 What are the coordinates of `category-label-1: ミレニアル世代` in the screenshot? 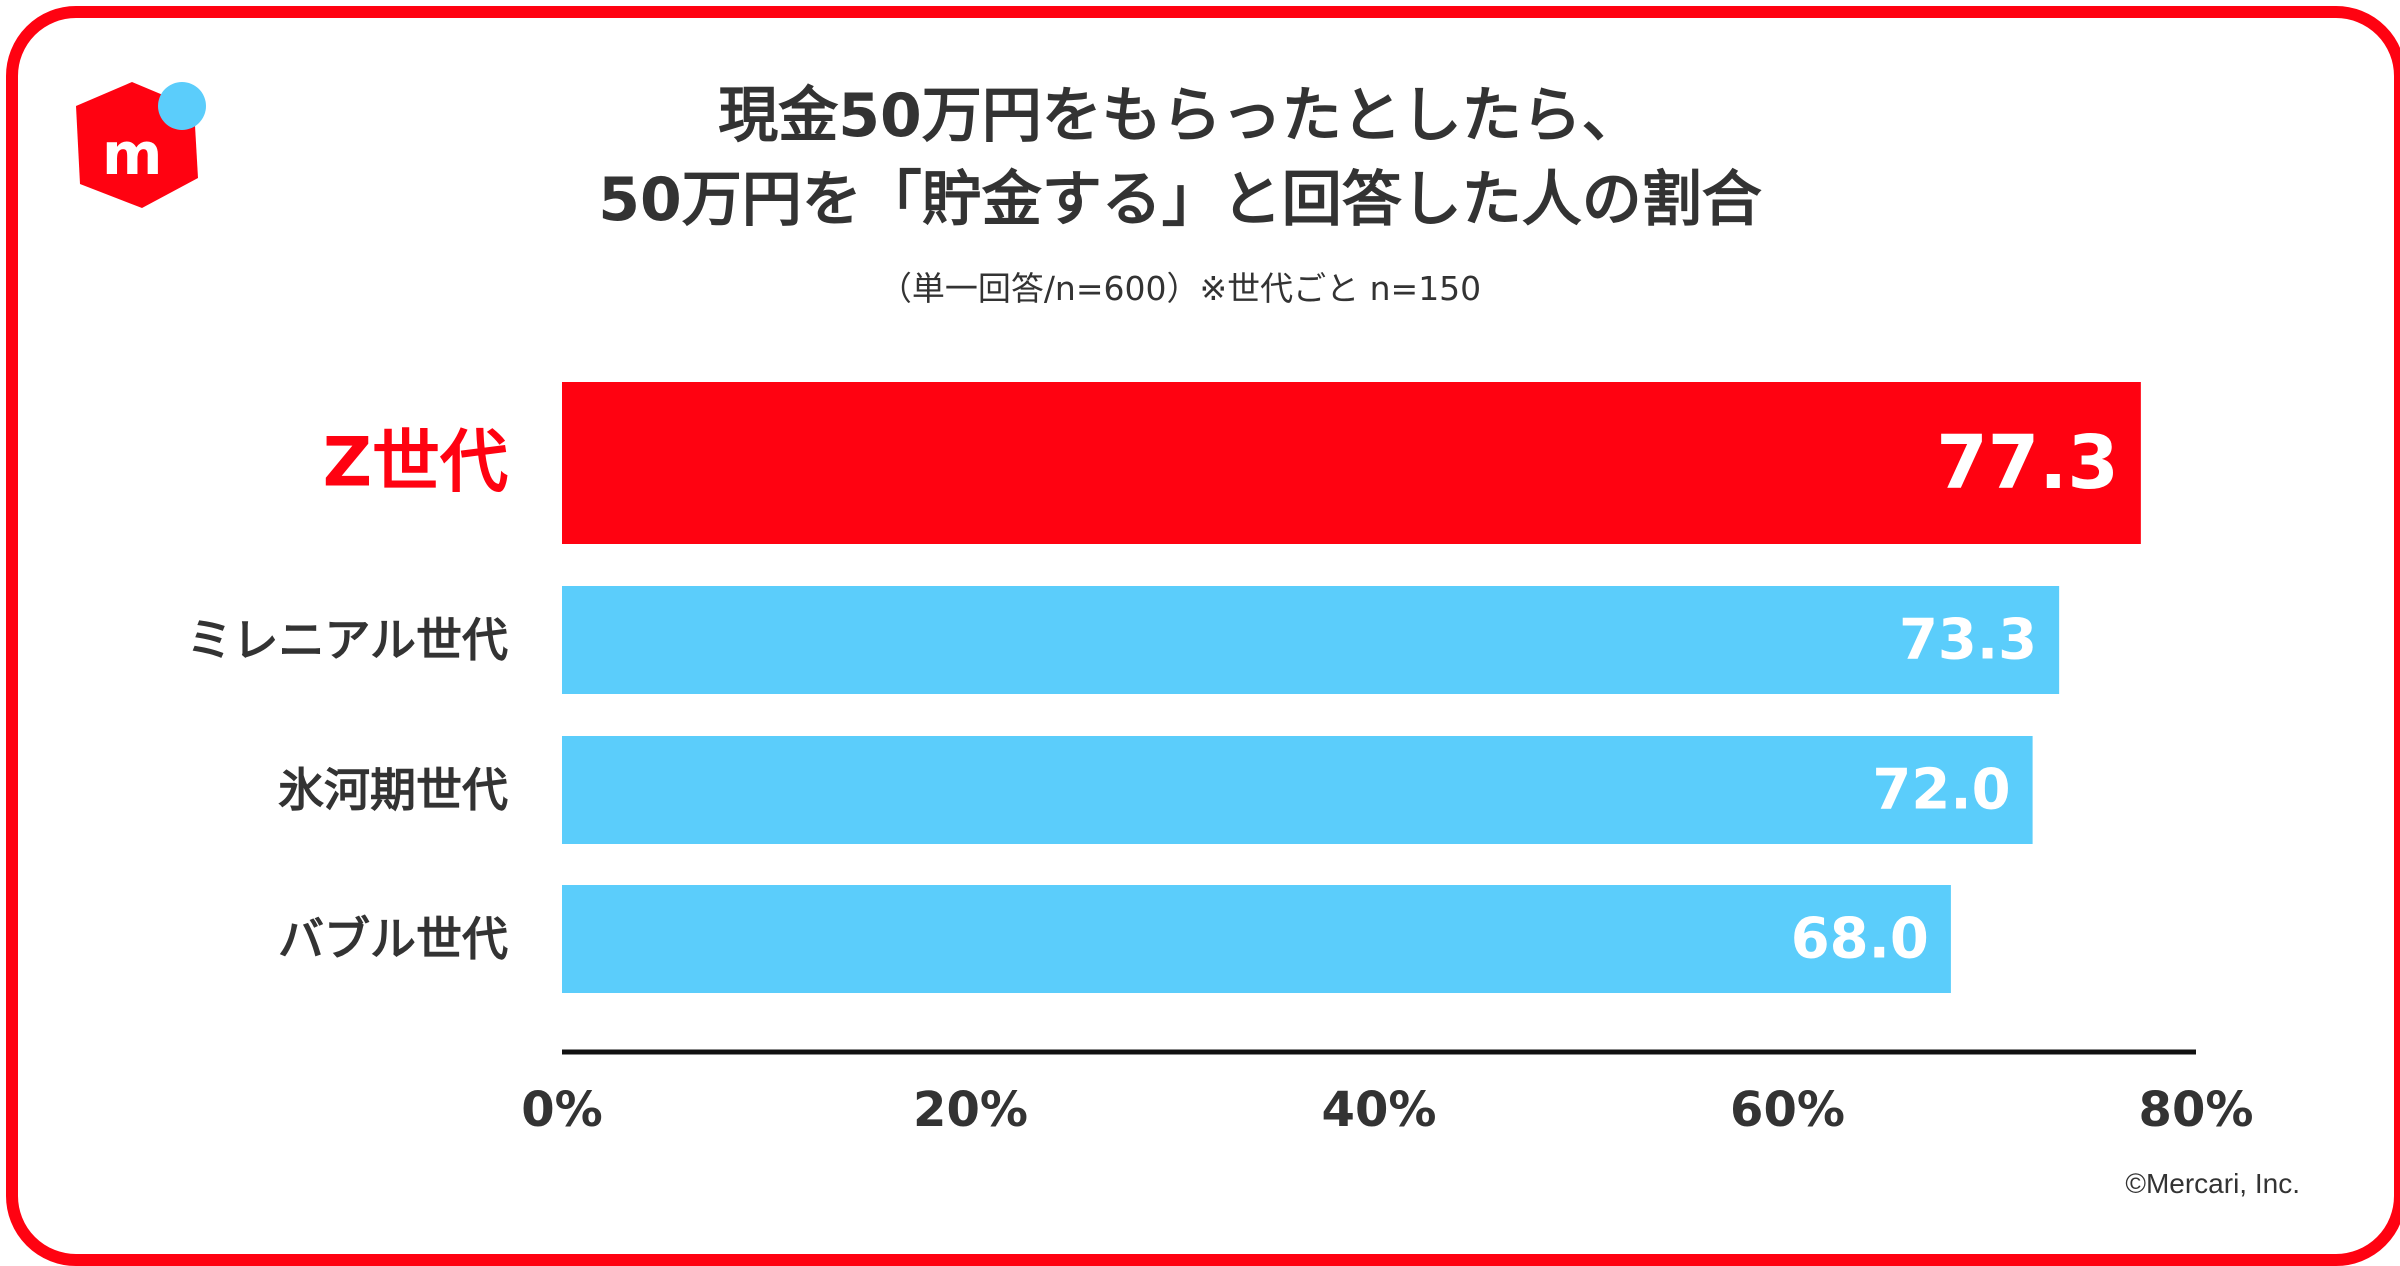 It's located at (347, 640).